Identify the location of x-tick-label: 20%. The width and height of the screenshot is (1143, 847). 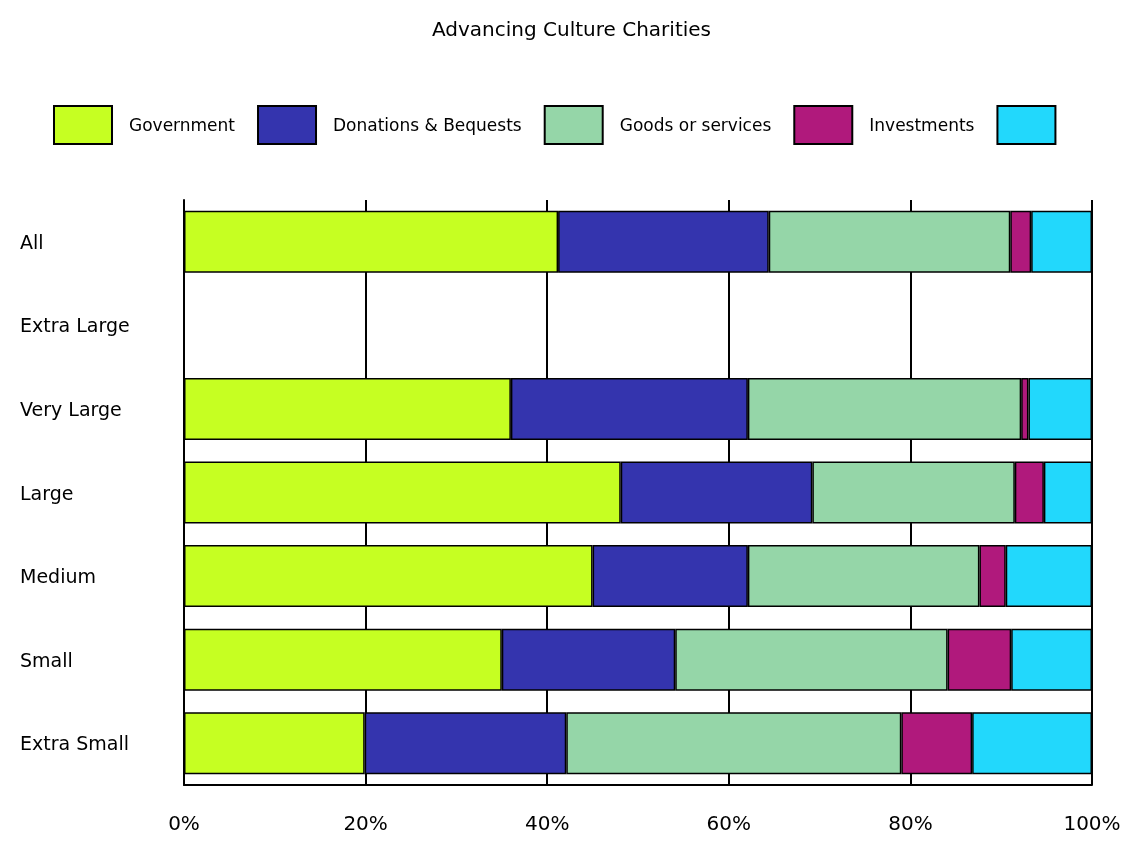
(365, 823).